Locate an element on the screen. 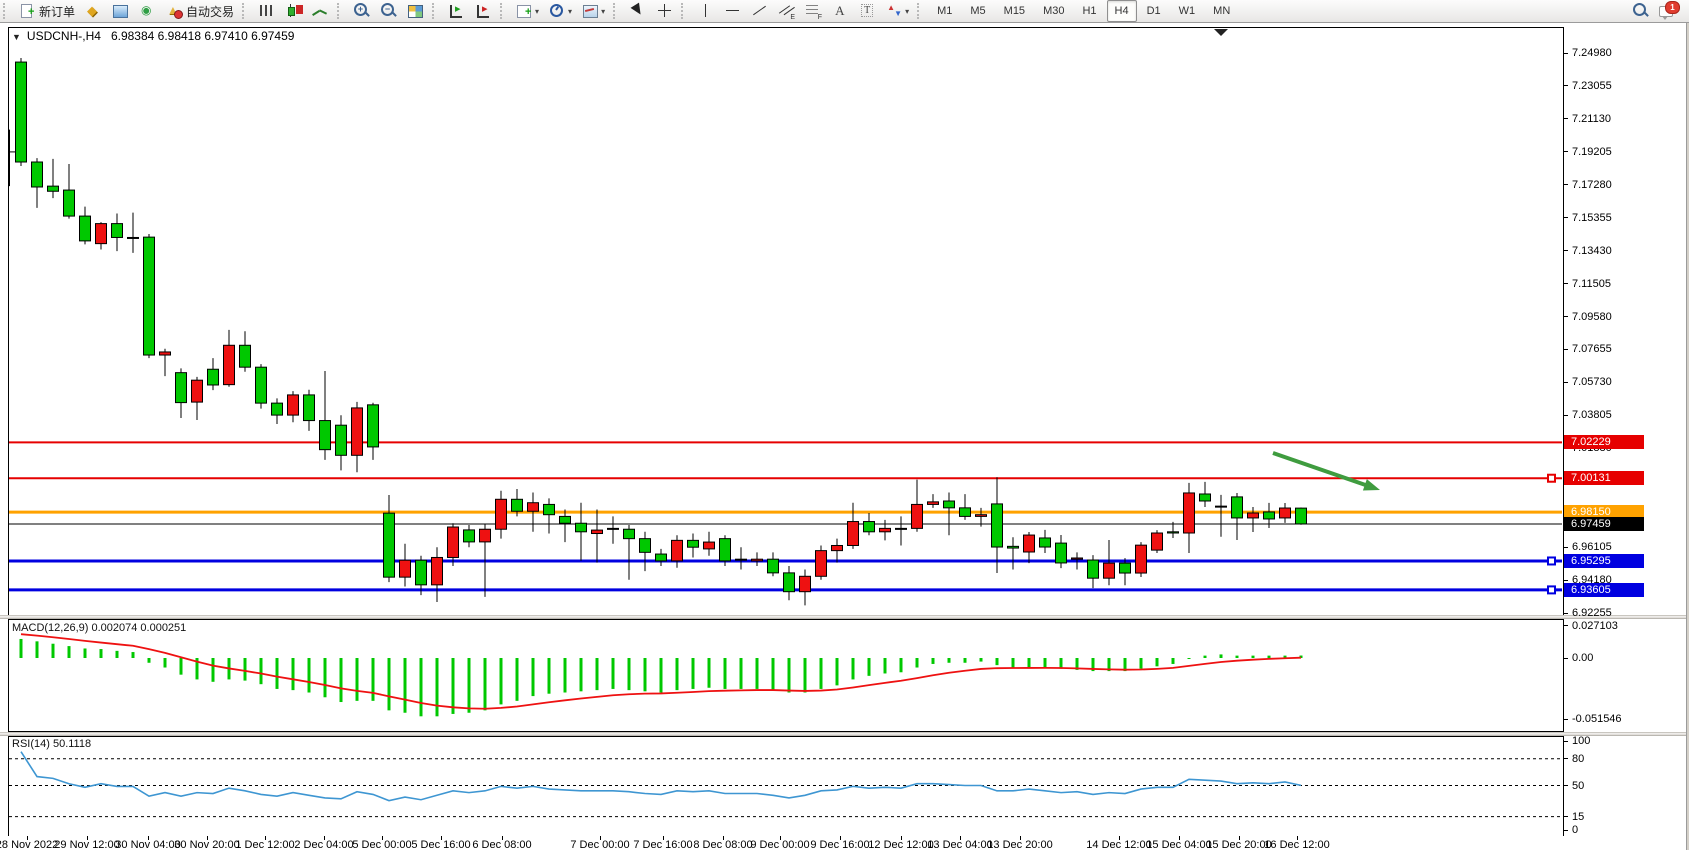  rsi-indicator-label: RSI(14) 50.1118 is located at coordinates (52, 744).